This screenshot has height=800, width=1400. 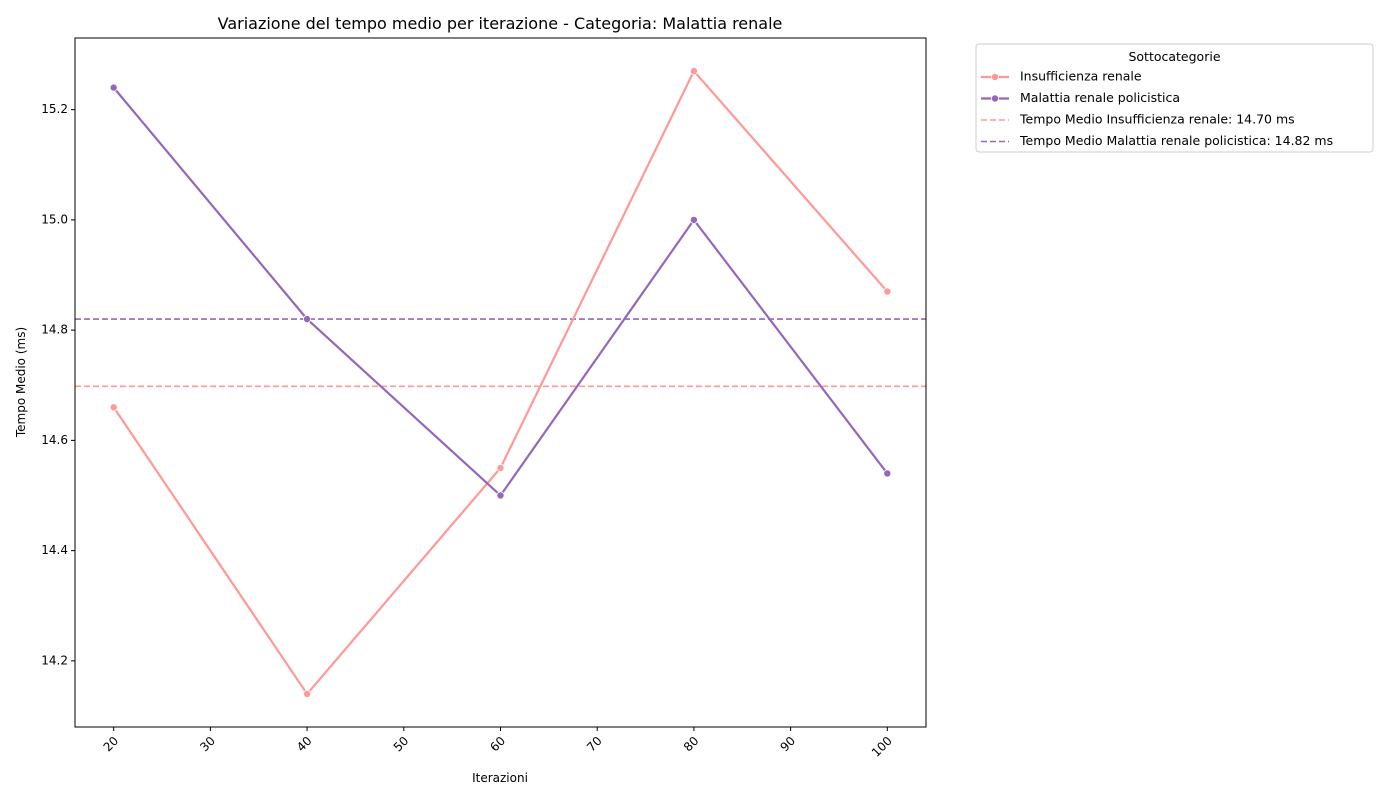 I want to click on y-axis-ticks: 14.2 14.4 14.6 14.8 15.0 15.2, so click(x=58, y=384).